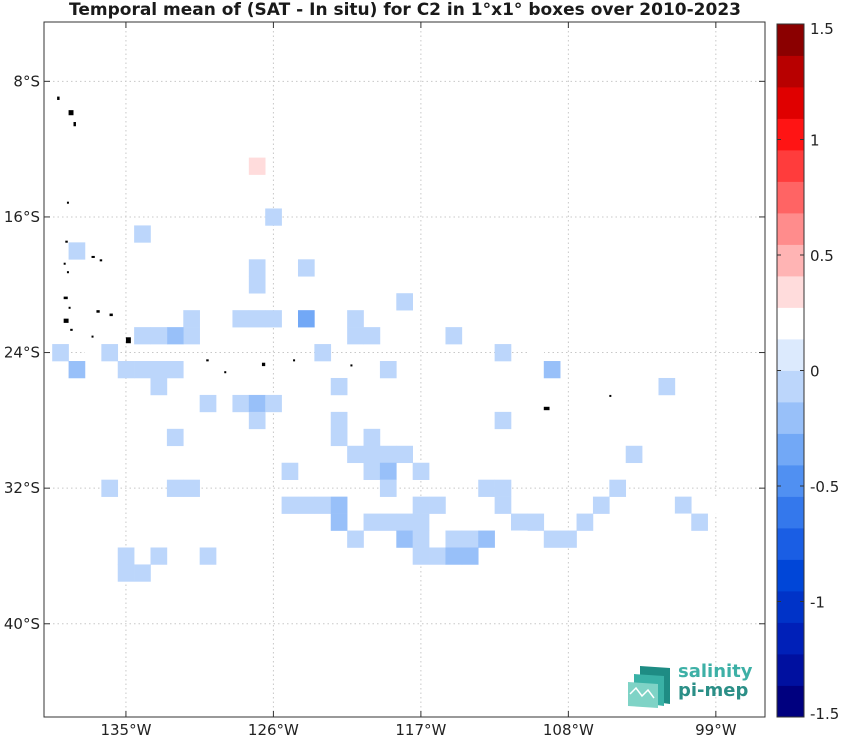 Image resolution: width=847 pixels, height=740 pixels. What do you see at coordinates (817, 603) in the screenshot?
I see `colorbar-tick-label: -1` at bounding box center [817, 603].